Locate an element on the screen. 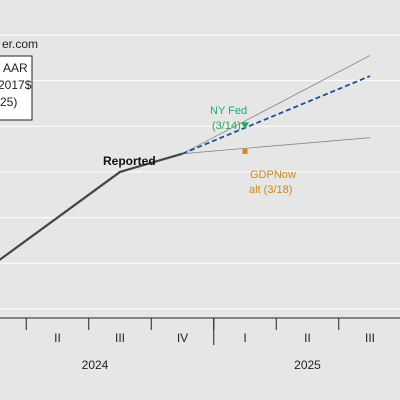  reported-line is located at coordinates (91, 206).